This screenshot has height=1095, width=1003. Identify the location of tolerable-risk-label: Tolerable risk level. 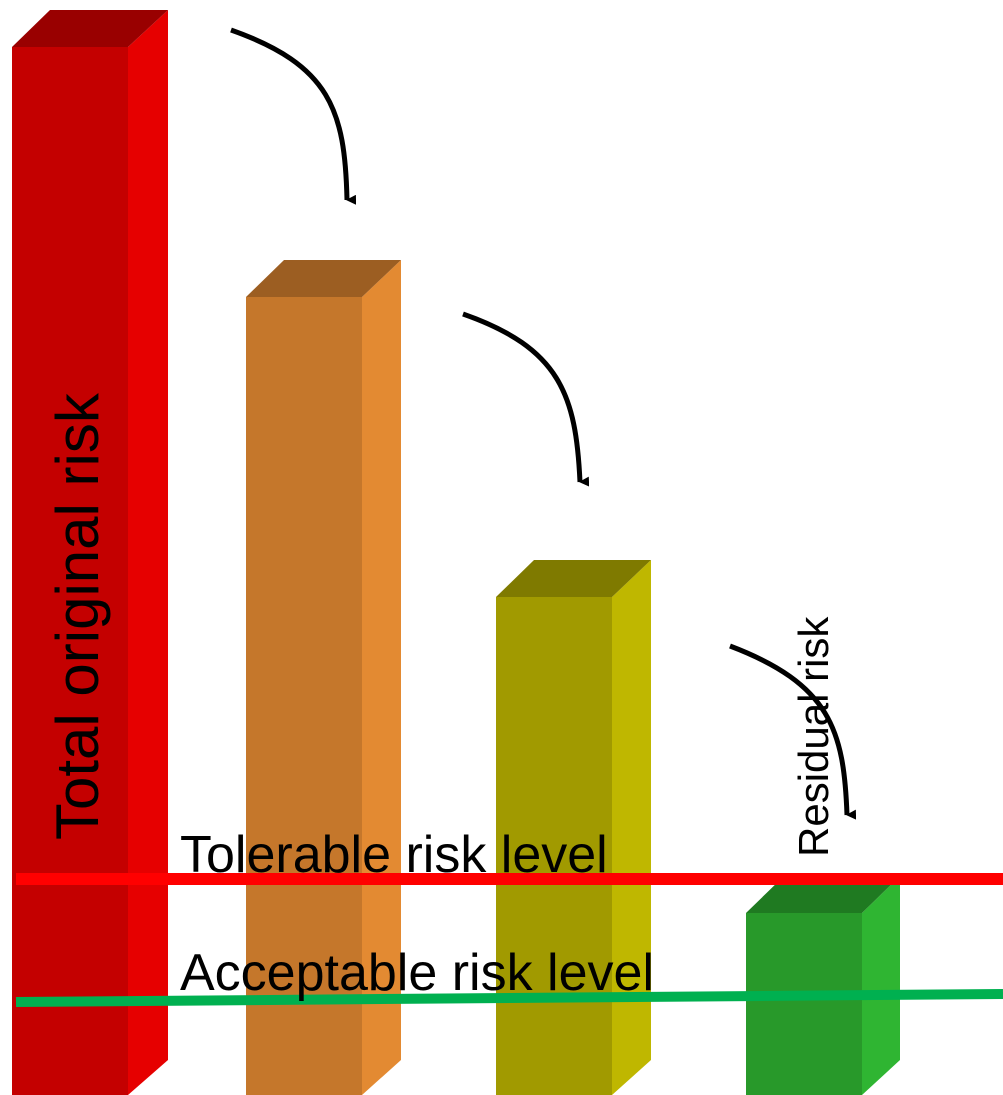
(394, 855).